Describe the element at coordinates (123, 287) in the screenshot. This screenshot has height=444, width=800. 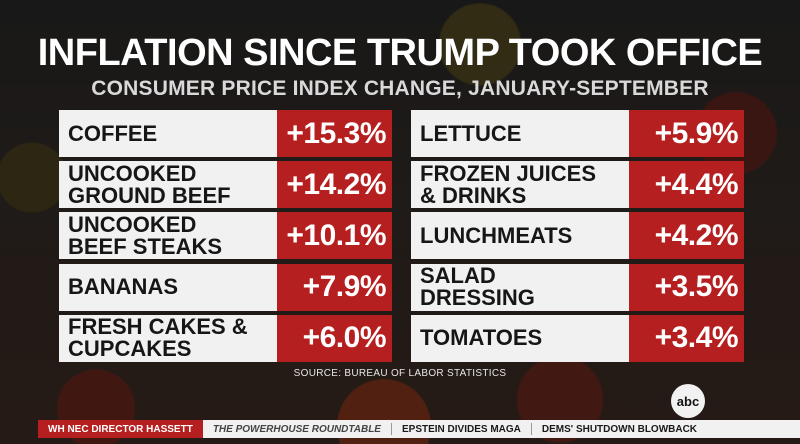
I see `item-label-line: BANANAS` at that location.